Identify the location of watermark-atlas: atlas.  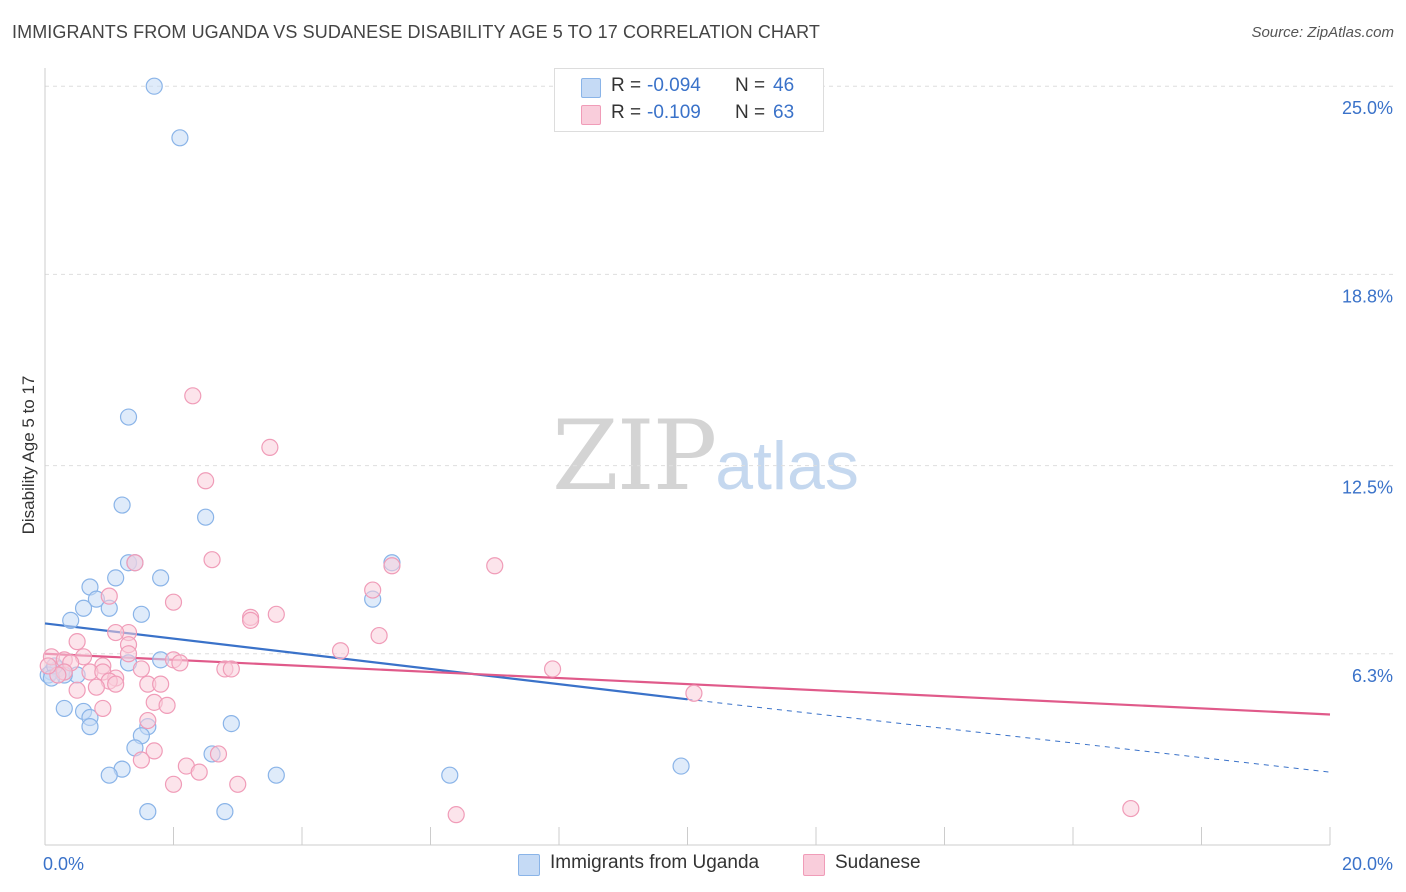
(787, 466).